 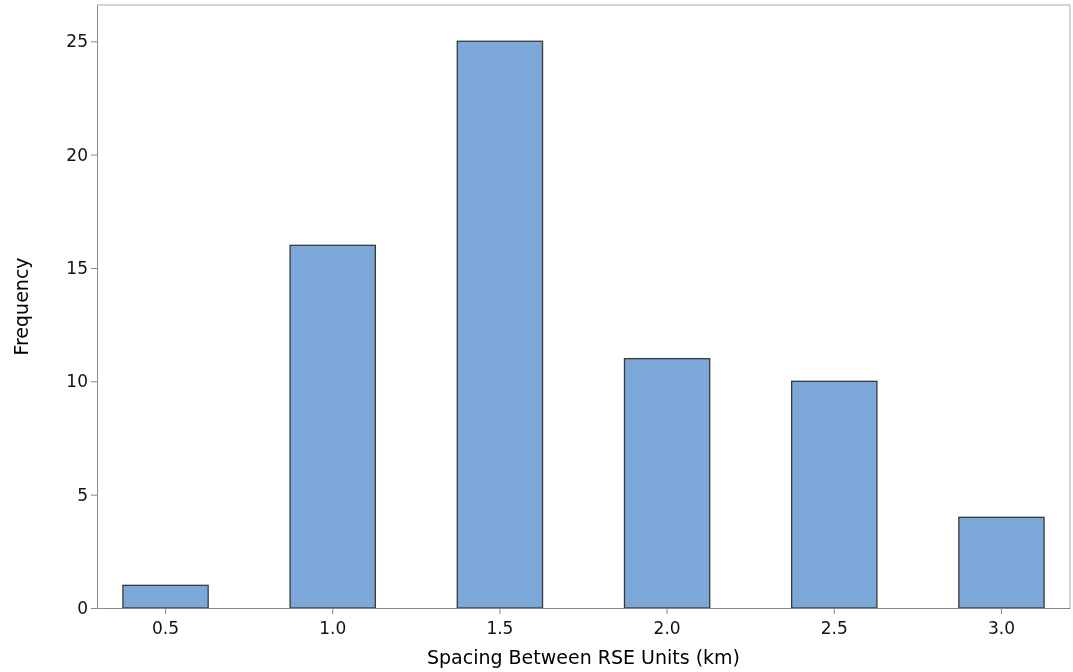 What do you see at coordinates (77, 154) in the screenshot?
I see `y-tick-label: 20` at bounding box center [77, 154].